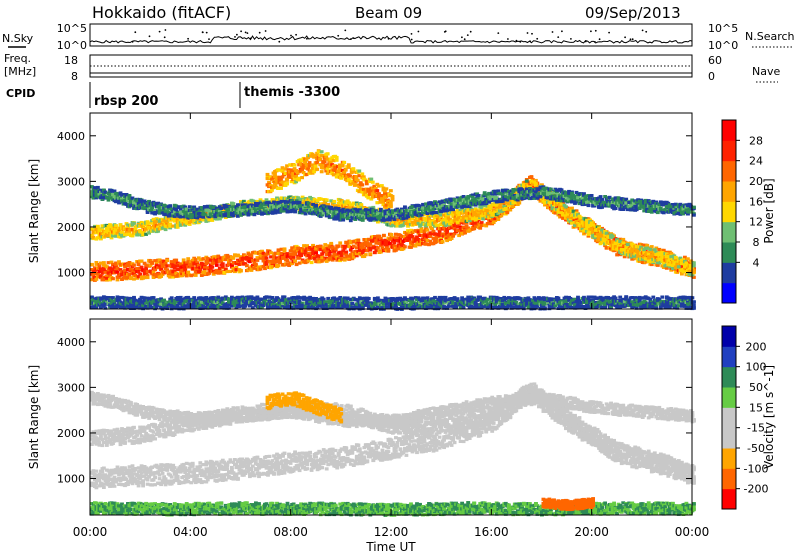 This screenshot has width=800, height=554. What do you see at coordinates (723, 45) in the screenshot?
I see `nsky-right-tick-bottom: 10^0` at bounding box center [723, 45].